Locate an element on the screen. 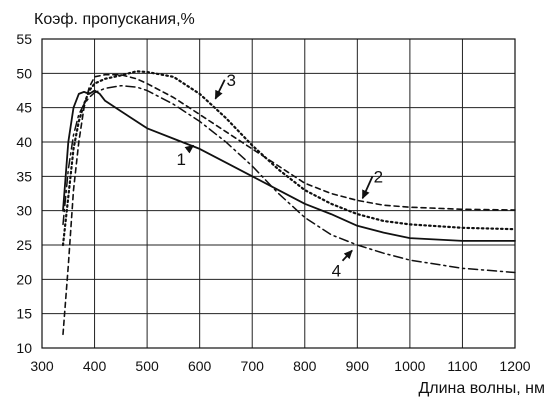  x-tick-label: 500 is located at coordinates (147, 366).